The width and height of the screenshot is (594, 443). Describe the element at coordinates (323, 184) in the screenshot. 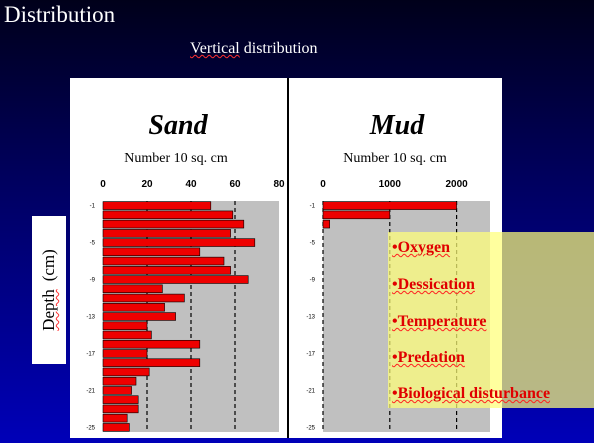

I see `mud-x-tick-label: 0` at that location.